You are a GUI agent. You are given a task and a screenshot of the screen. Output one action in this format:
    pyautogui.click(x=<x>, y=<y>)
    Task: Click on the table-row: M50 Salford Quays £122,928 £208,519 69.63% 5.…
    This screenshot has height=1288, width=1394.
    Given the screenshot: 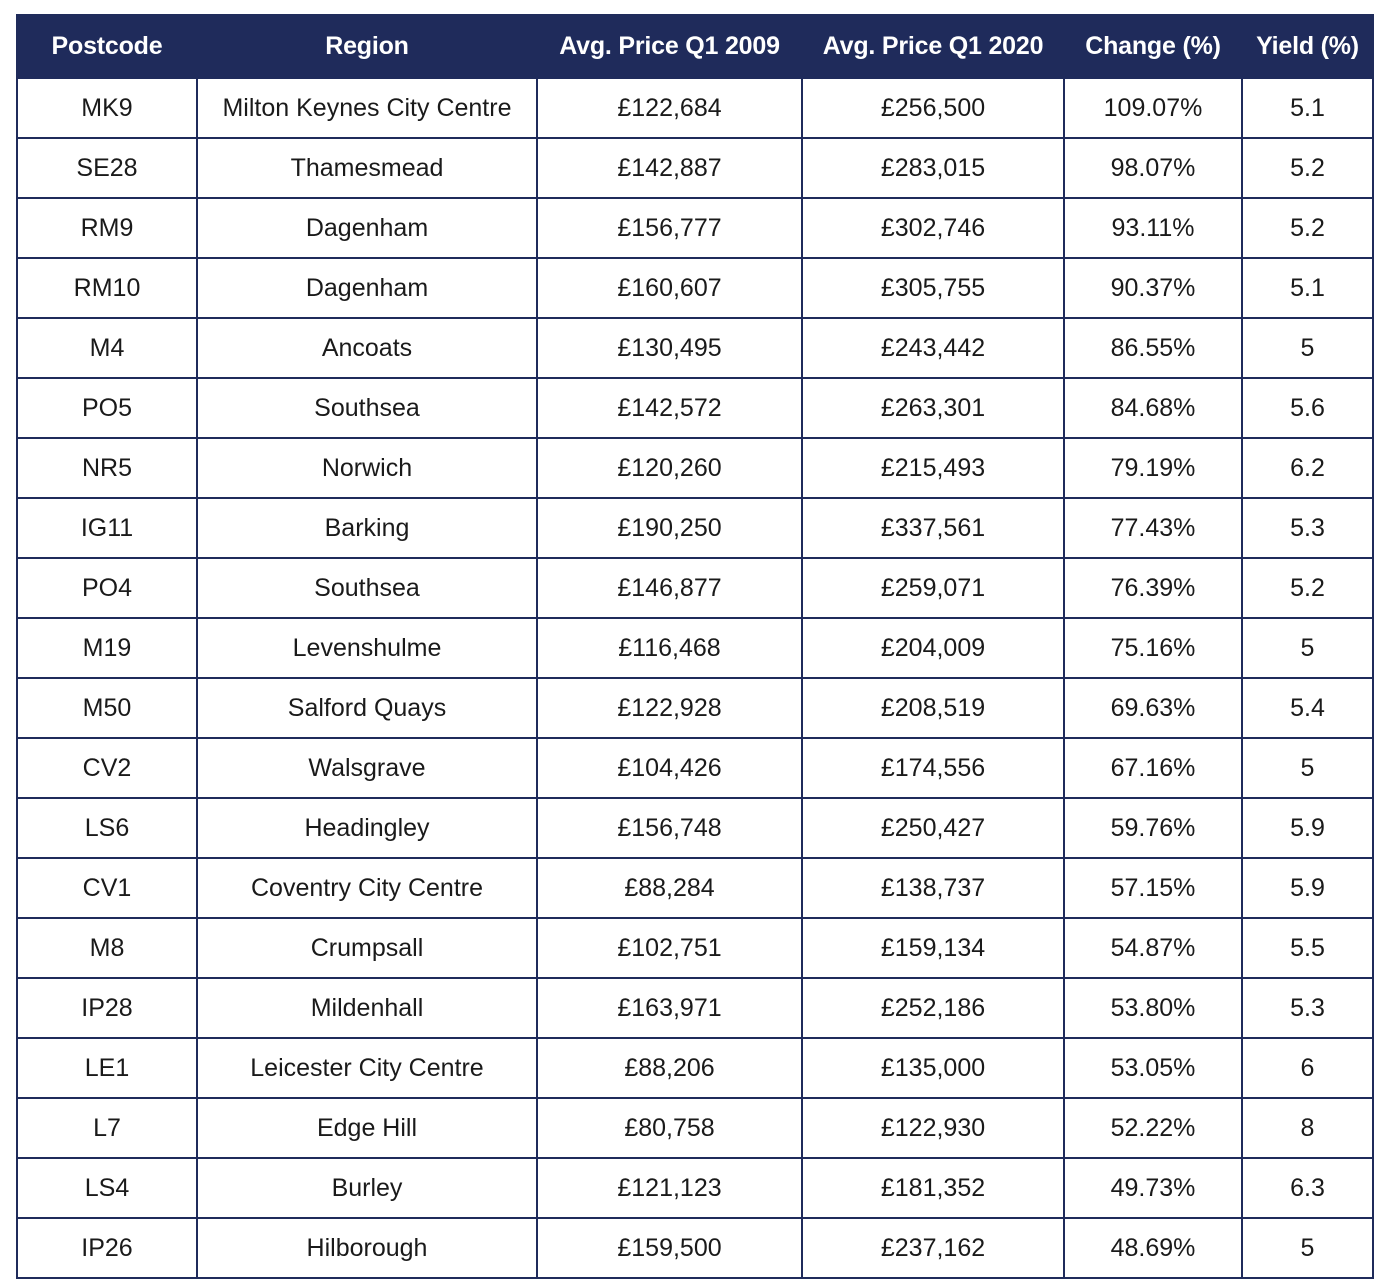 What is the action you would take?
    pyautogui.click(x=695, y=708)
    